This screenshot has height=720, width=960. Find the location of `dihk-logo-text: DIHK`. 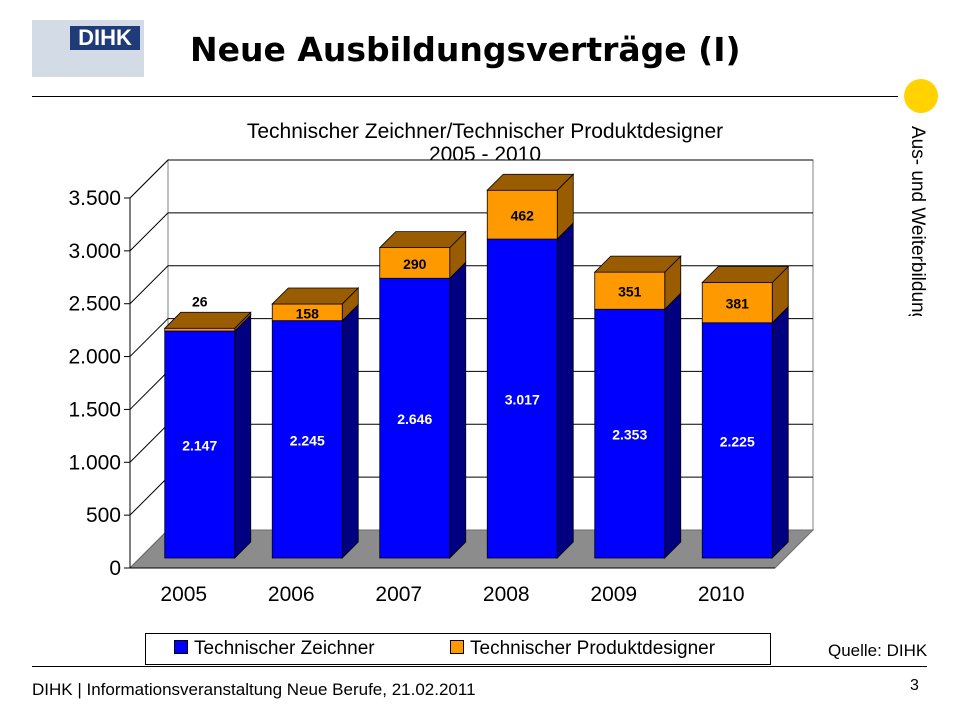

dihk-logo-text: DIHK is located at coordinates (105, 38).